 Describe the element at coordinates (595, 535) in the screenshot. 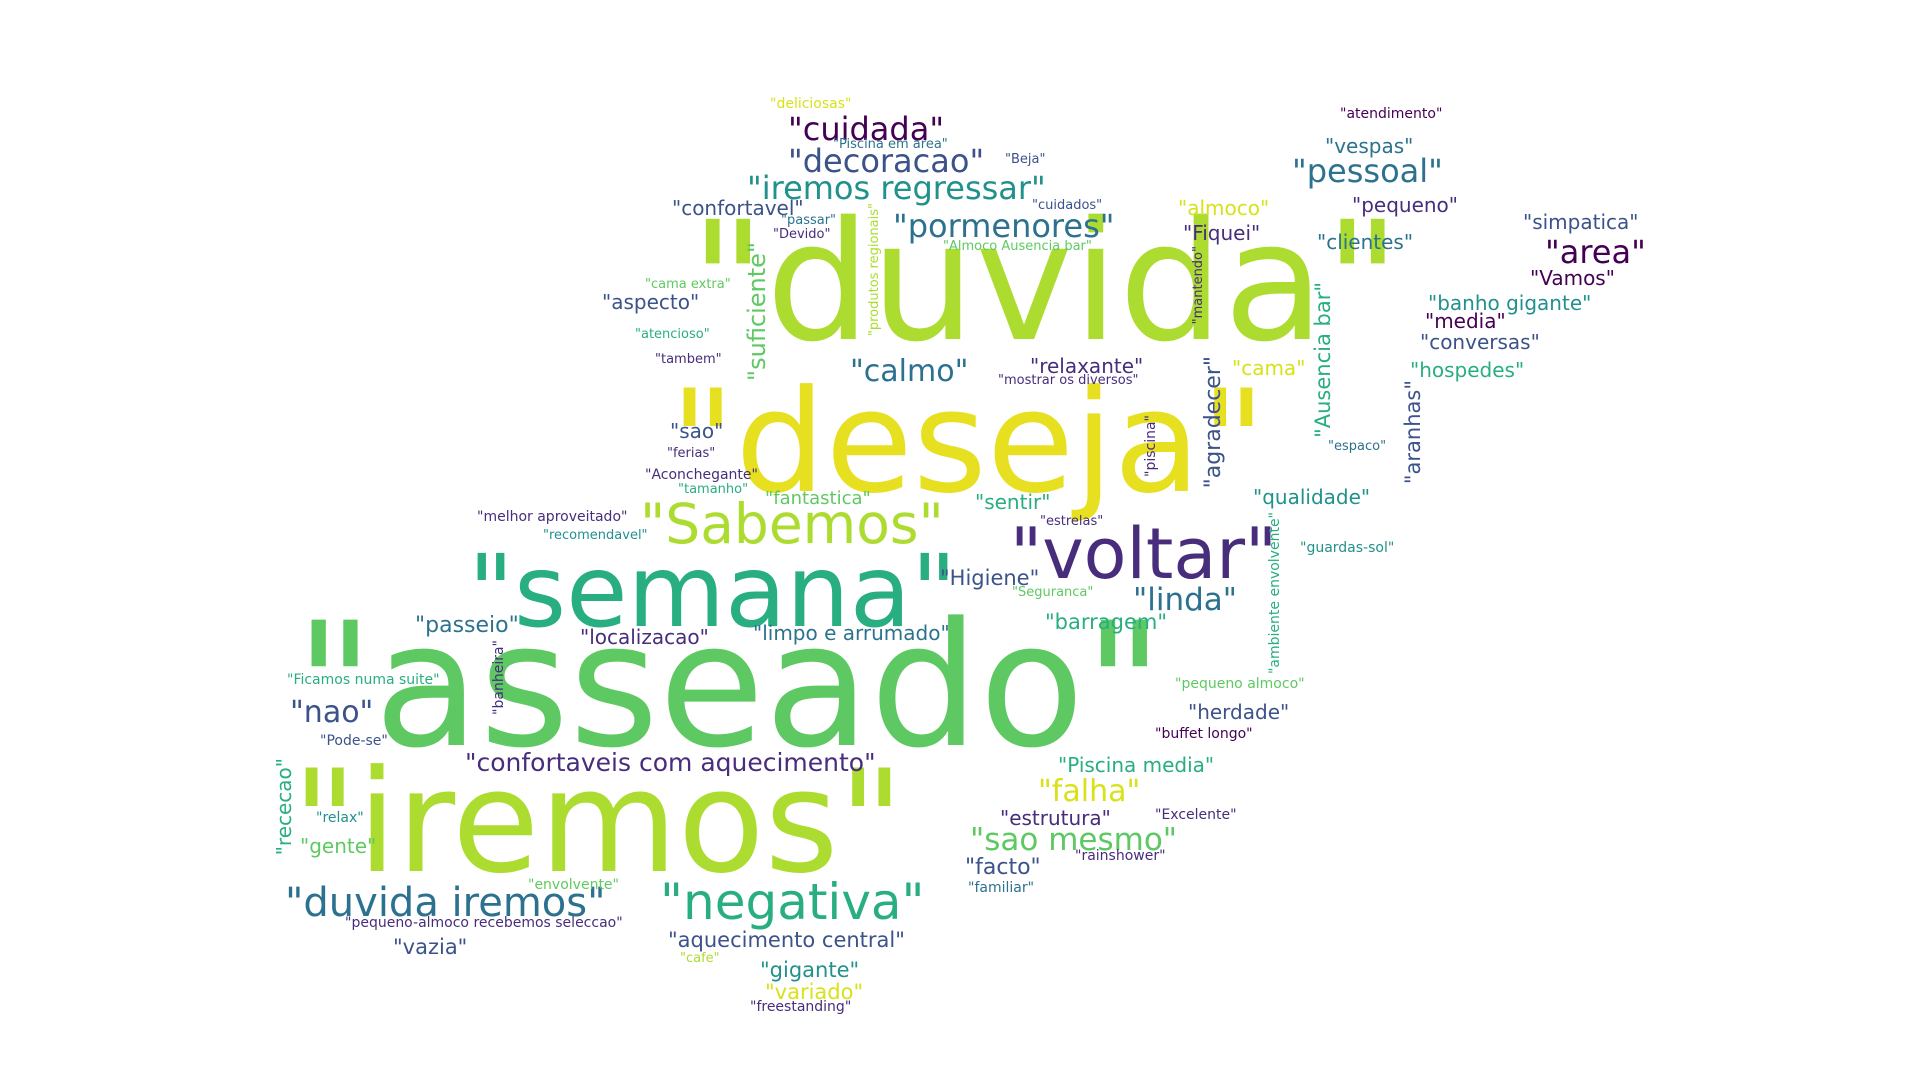

I see `word-recomendavel: "recomendavel"` at that location.